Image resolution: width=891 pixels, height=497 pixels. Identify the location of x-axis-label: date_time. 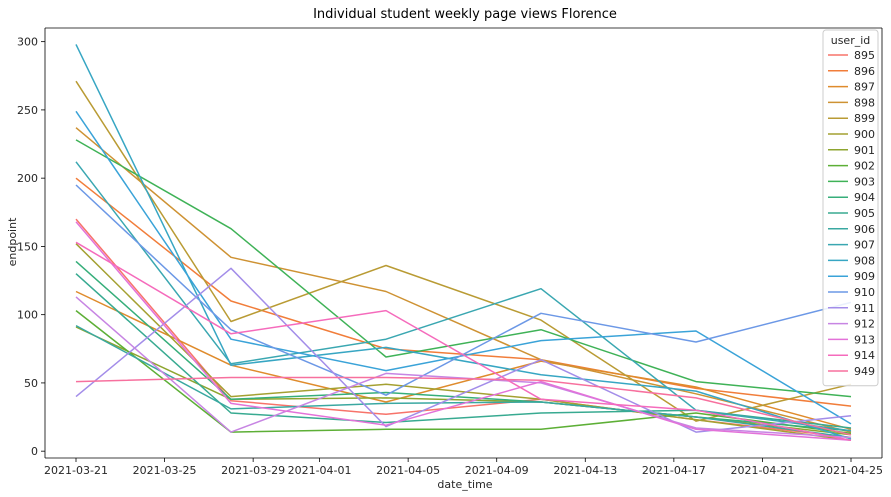
(464, 484).